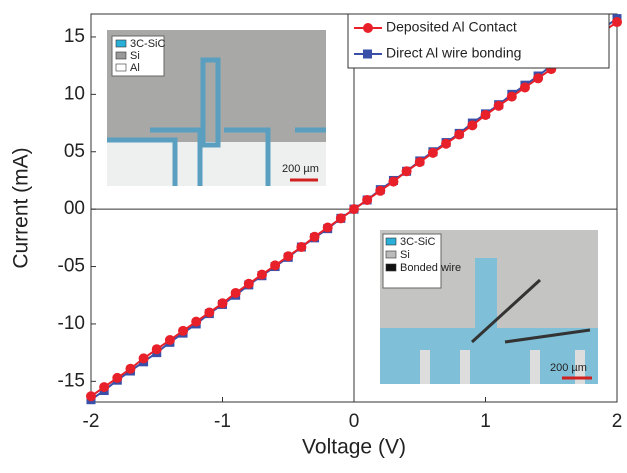 This screenshot has height=473, width=627. What do you see at coordinates (74, 93) in the screenshot?
I see `y-tick-label: 10` at bounding box center [74, 93].